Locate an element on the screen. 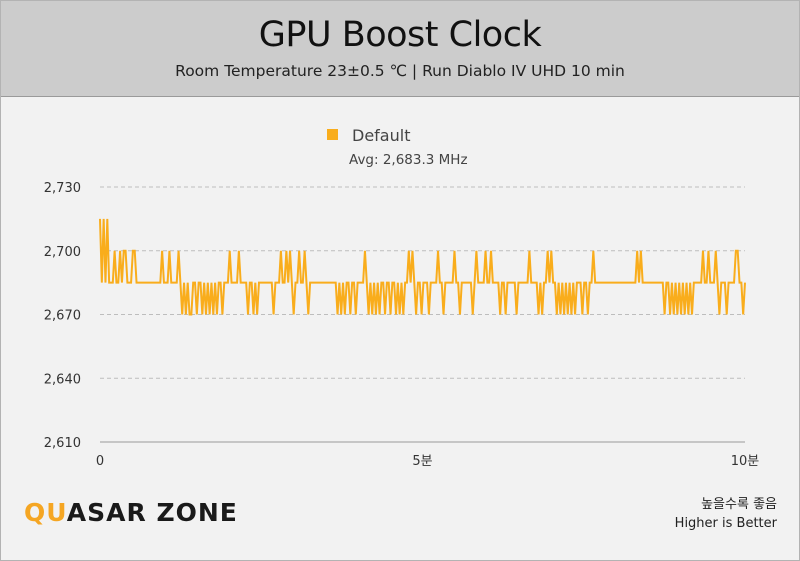 This screenshot has width=800, height=561. y-tick-label: 2,700 is located at coordinates (62, 252).